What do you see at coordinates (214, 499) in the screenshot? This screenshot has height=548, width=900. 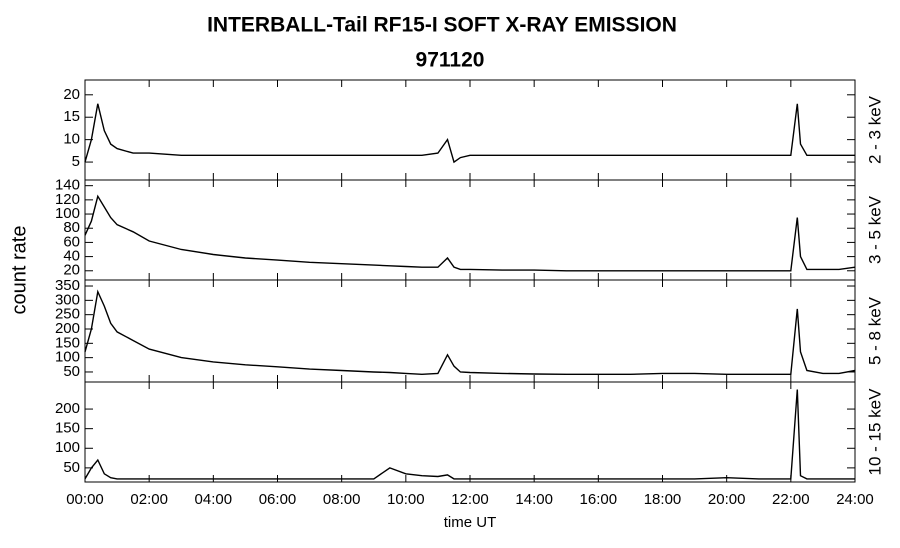 I see `x-tick-label: 04:00` at bounding box center [214, 499].